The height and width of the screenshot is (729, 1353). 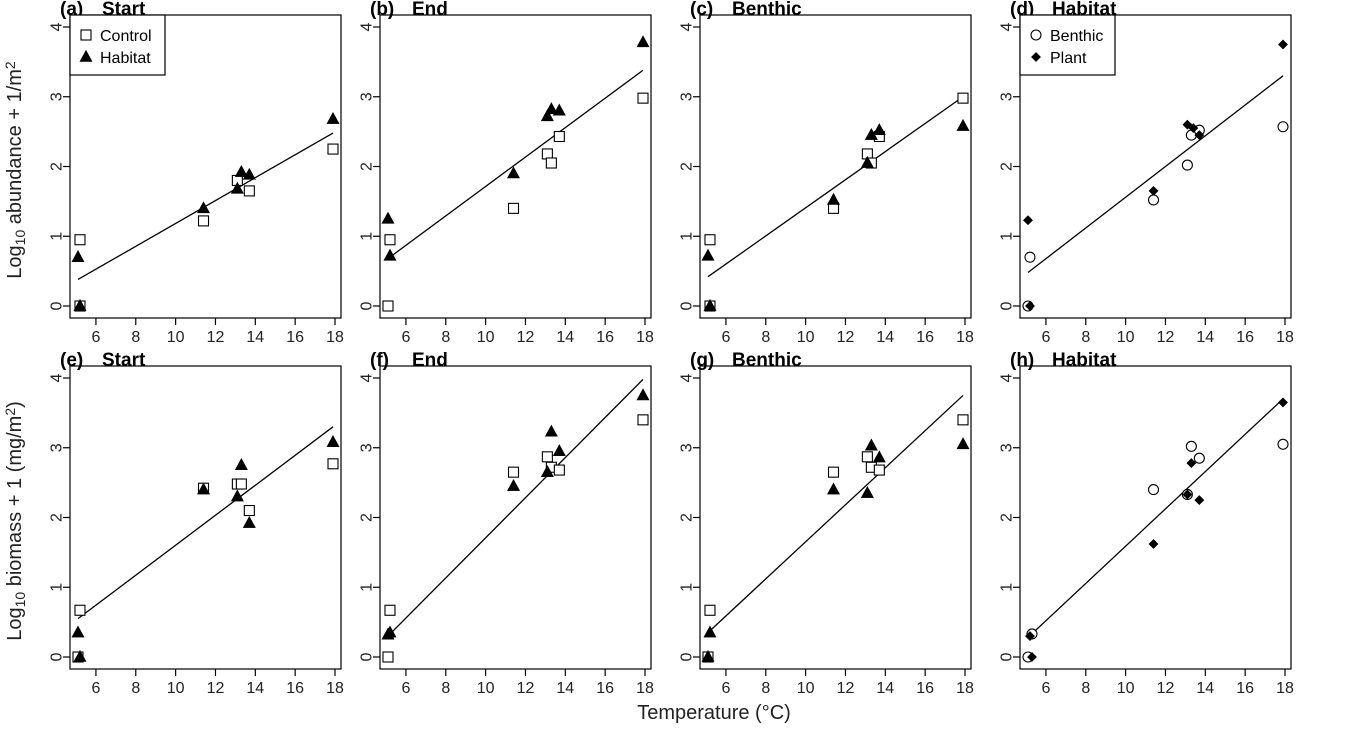 What do you see at coordinates (405, 688) in the screenshot?
I see `panel-f-x-tick-label: 6` at bounding box center [405, 688].